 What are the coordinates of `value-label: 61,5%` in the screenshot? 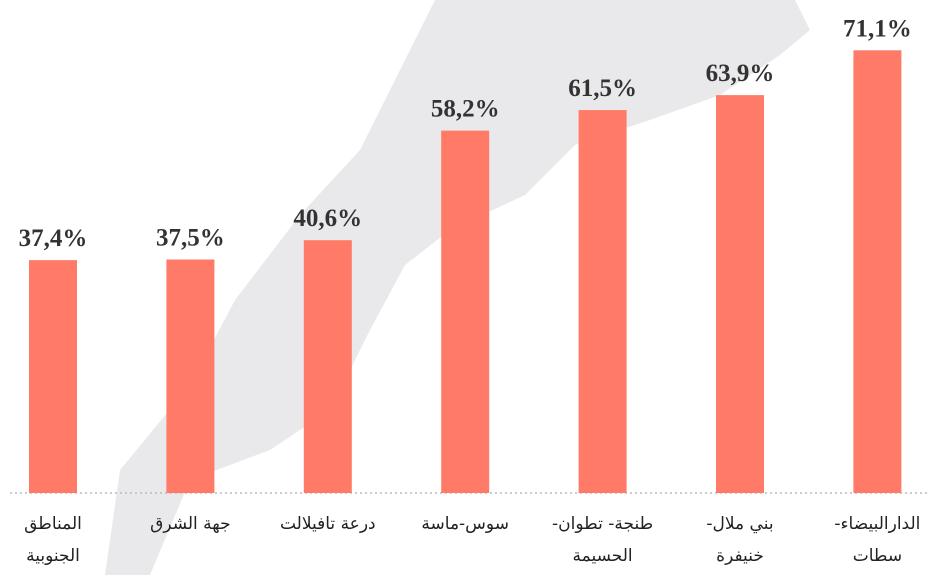 It's located at (602, 88).